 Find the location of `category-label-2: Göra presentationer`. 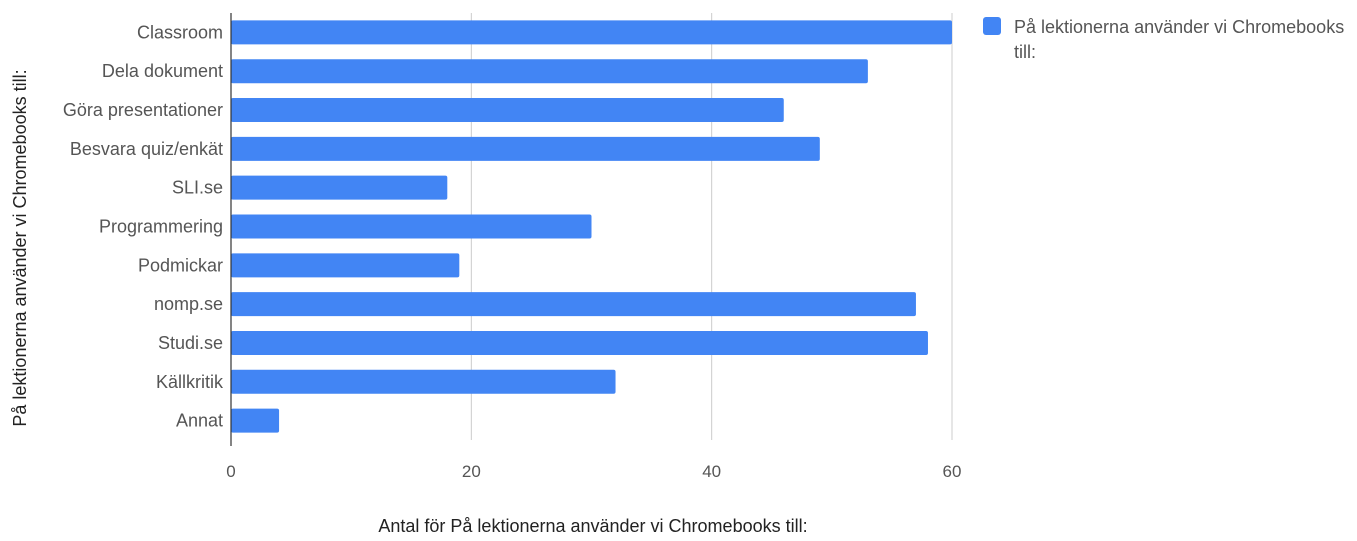

category-label-2: Göra presentationer is located at coordinates (143, 110).